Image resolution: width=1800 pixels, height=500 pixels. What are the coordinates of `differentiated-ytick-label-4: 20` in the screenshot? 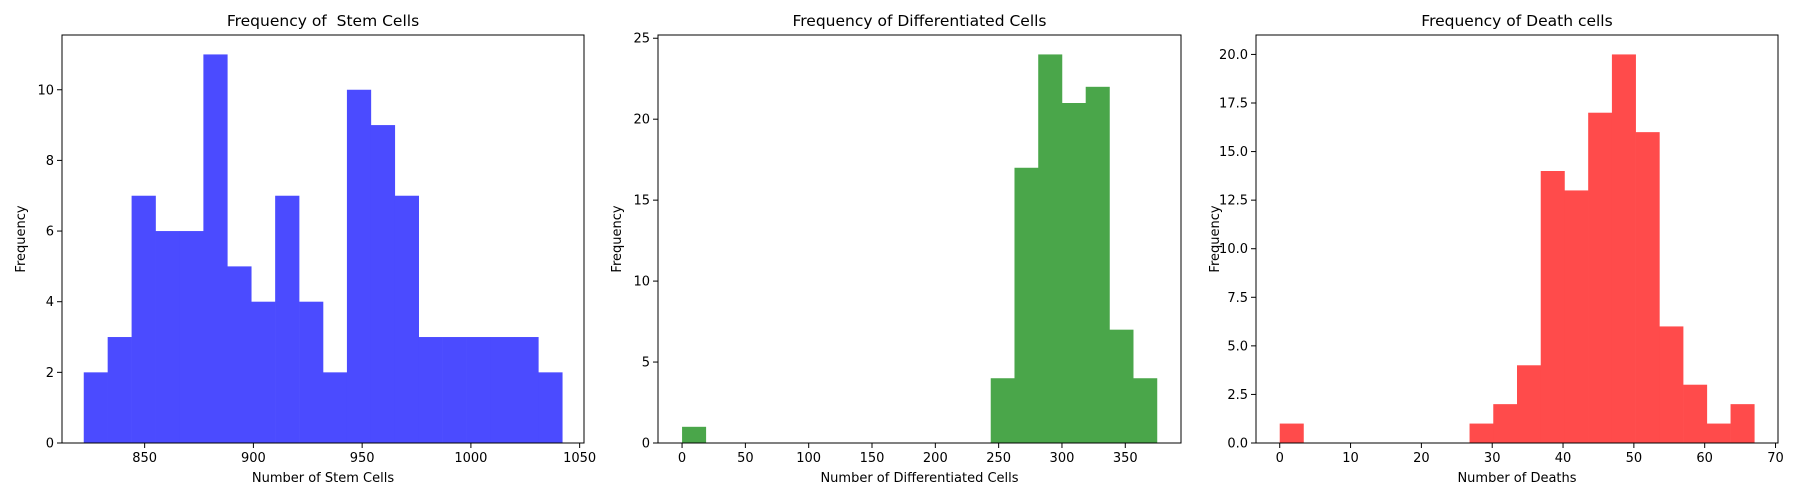 It's located at (641, 120).